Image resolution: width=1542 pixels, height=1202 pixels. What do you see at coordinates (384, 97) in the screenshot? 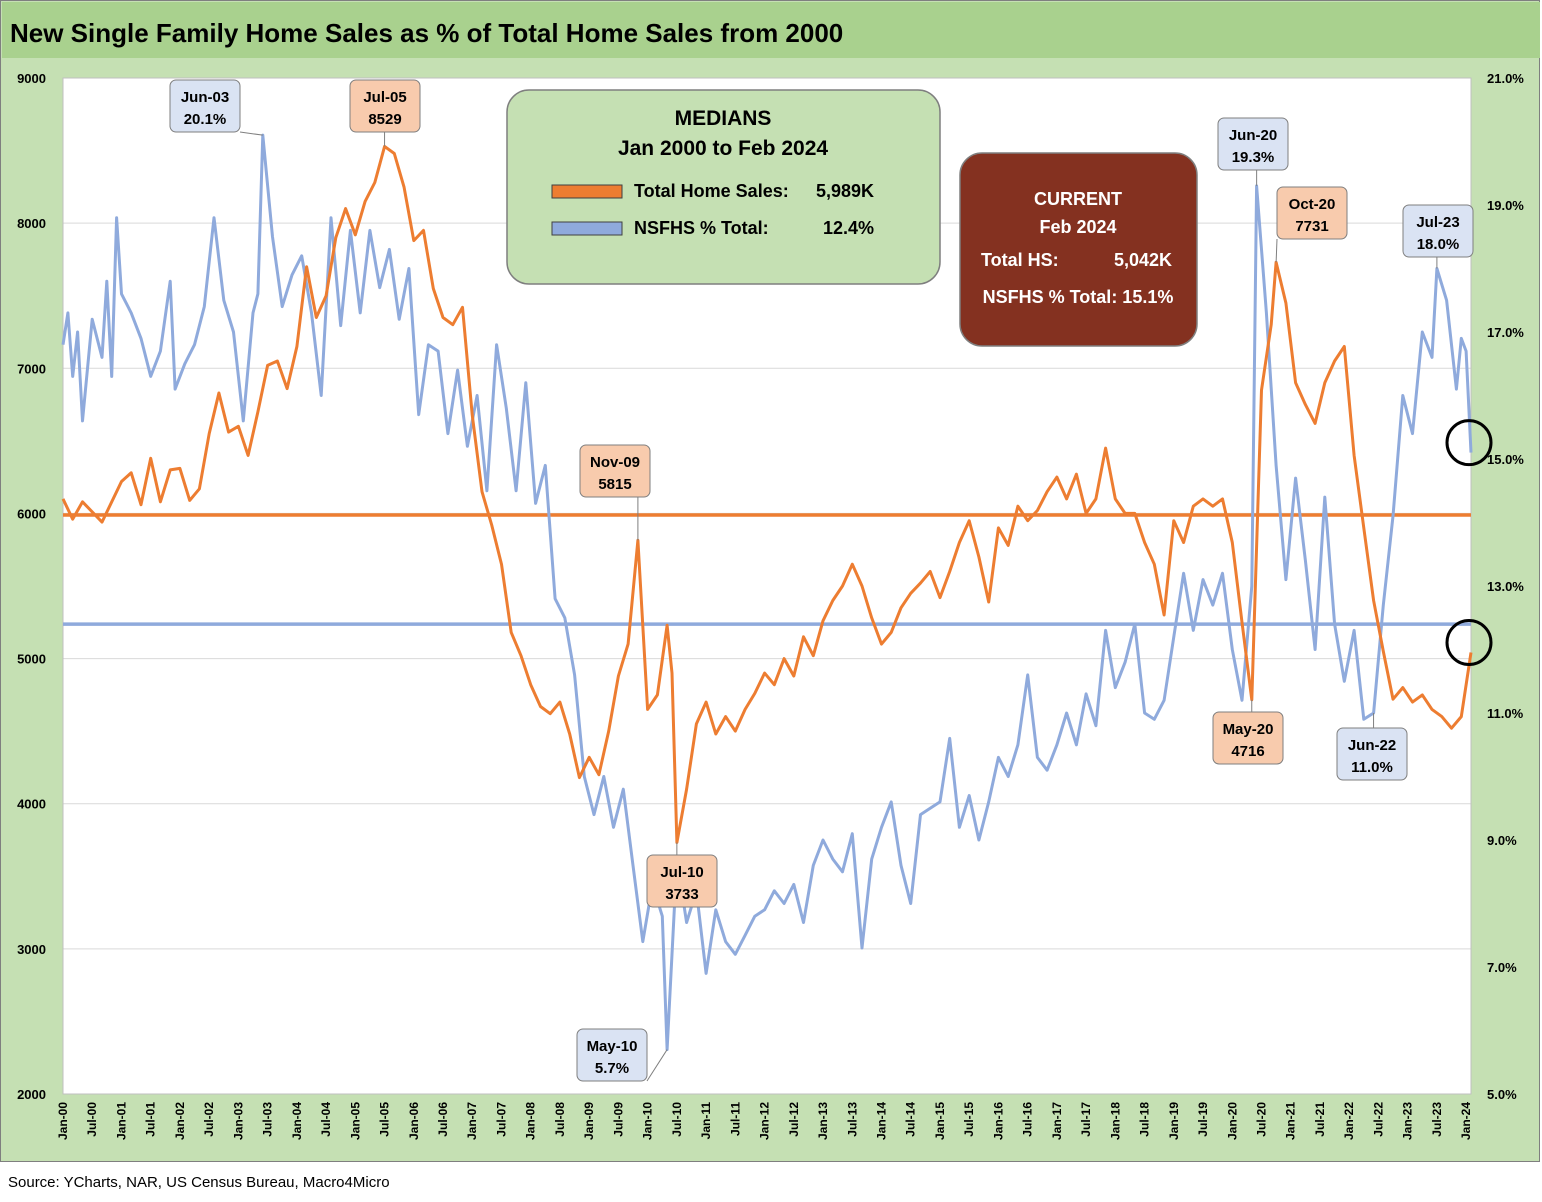
I see `callout-date: Jul-05` at bounding box center [384, 97].